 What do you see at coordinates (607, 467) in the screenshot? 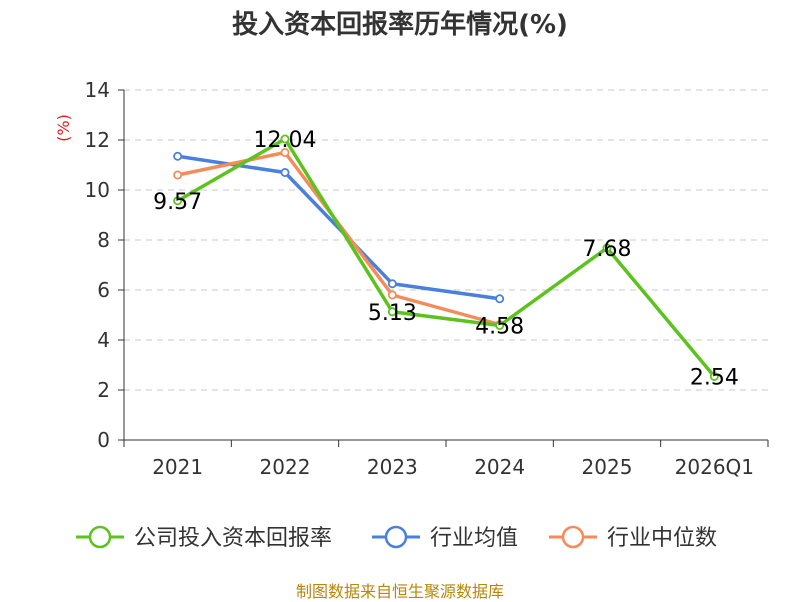
I see `x-tick-label: 2025` at bounding box center [607, 467].